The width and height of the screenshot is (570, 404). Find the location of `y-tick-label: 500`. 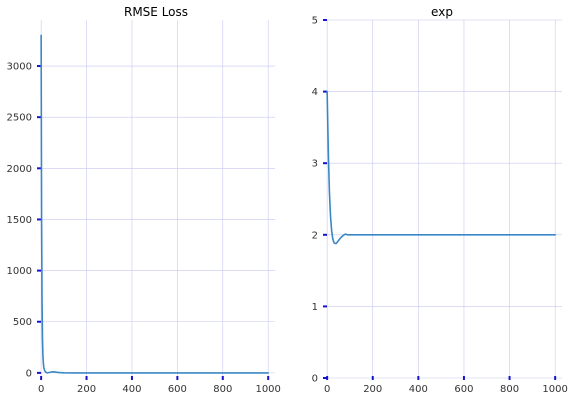

y-tick-label: 500 is located at coordinates (22, 322).